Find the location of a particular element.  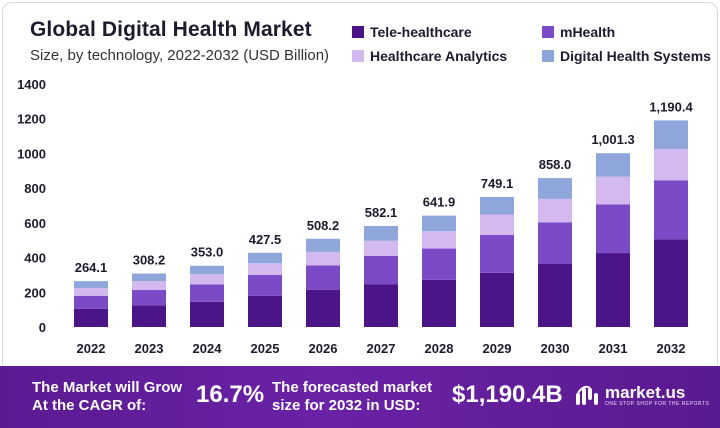

cagr-label-line1: The Market will Grow is located at coordinates (107, 387).